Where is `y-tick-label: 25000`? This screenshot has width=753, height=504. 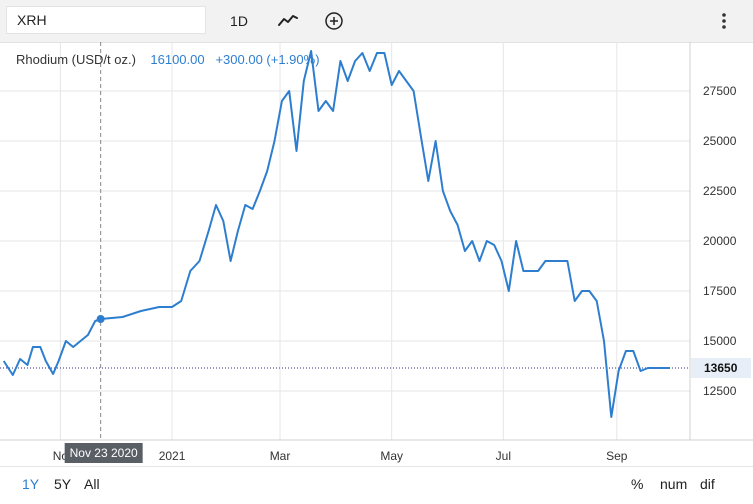 y-tick-label: 25000 is located at coordinates (720, 141).